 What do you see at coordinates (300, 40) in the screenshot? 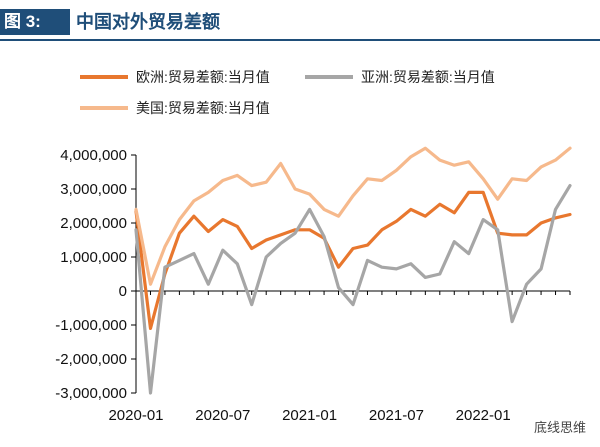
I see `header-divider` at bounding box center [300, 40].